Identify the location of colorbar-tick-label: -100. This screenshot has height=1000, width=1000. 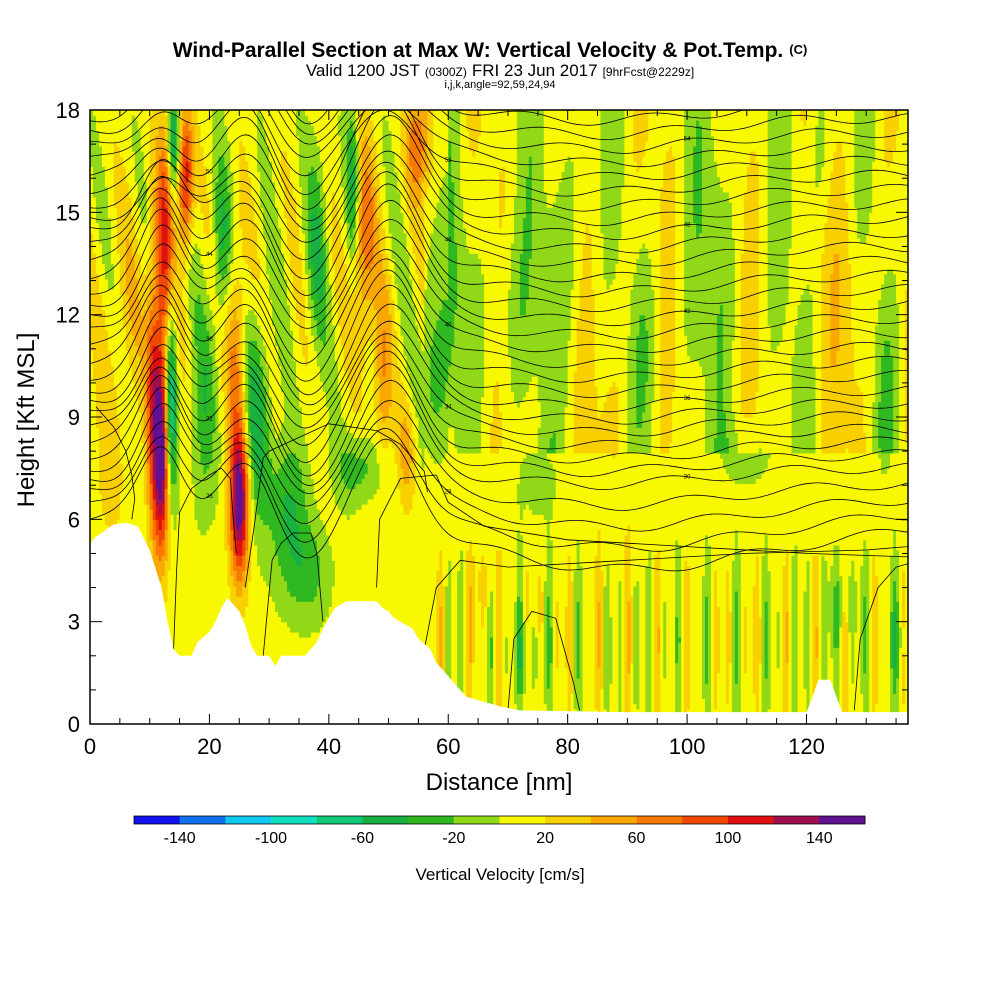
(271, 838).